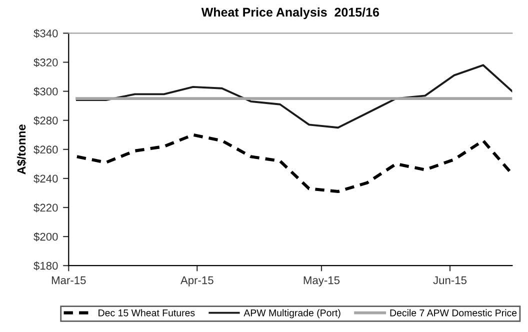 Image resolution: width=528 pixels, height=332 pixels. Describe the element at coordinates (450, 280) in the screenshot. I see `x-tick-label: Jun-15` at that location.